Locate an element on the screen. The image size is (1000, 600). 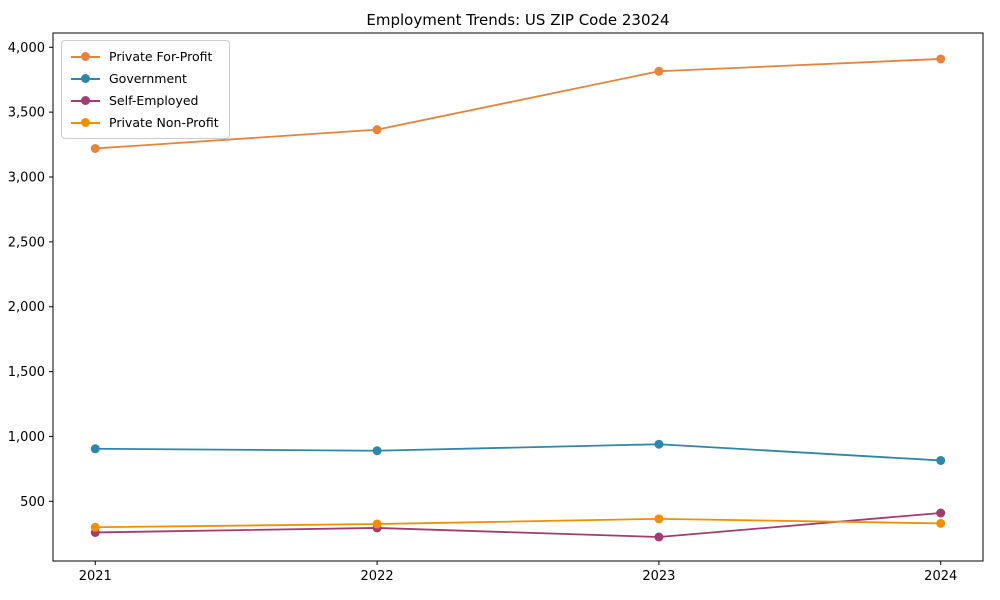
x-tick-label: 2024 is located at coordinates (940, 576).